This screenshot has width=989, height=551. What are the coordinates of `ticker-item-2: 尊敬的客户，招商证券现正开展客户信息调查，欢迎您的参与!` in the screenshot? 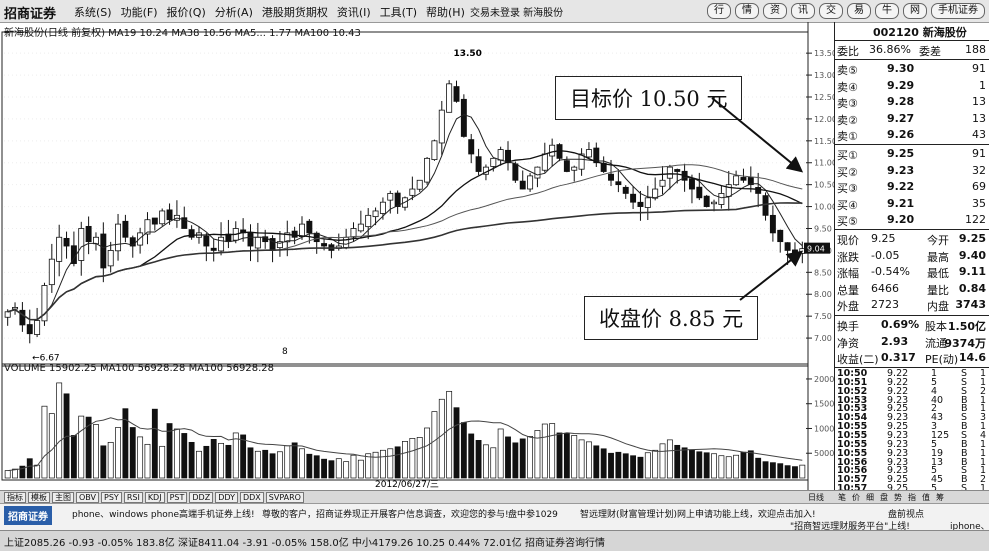 It's located at (385, 515).